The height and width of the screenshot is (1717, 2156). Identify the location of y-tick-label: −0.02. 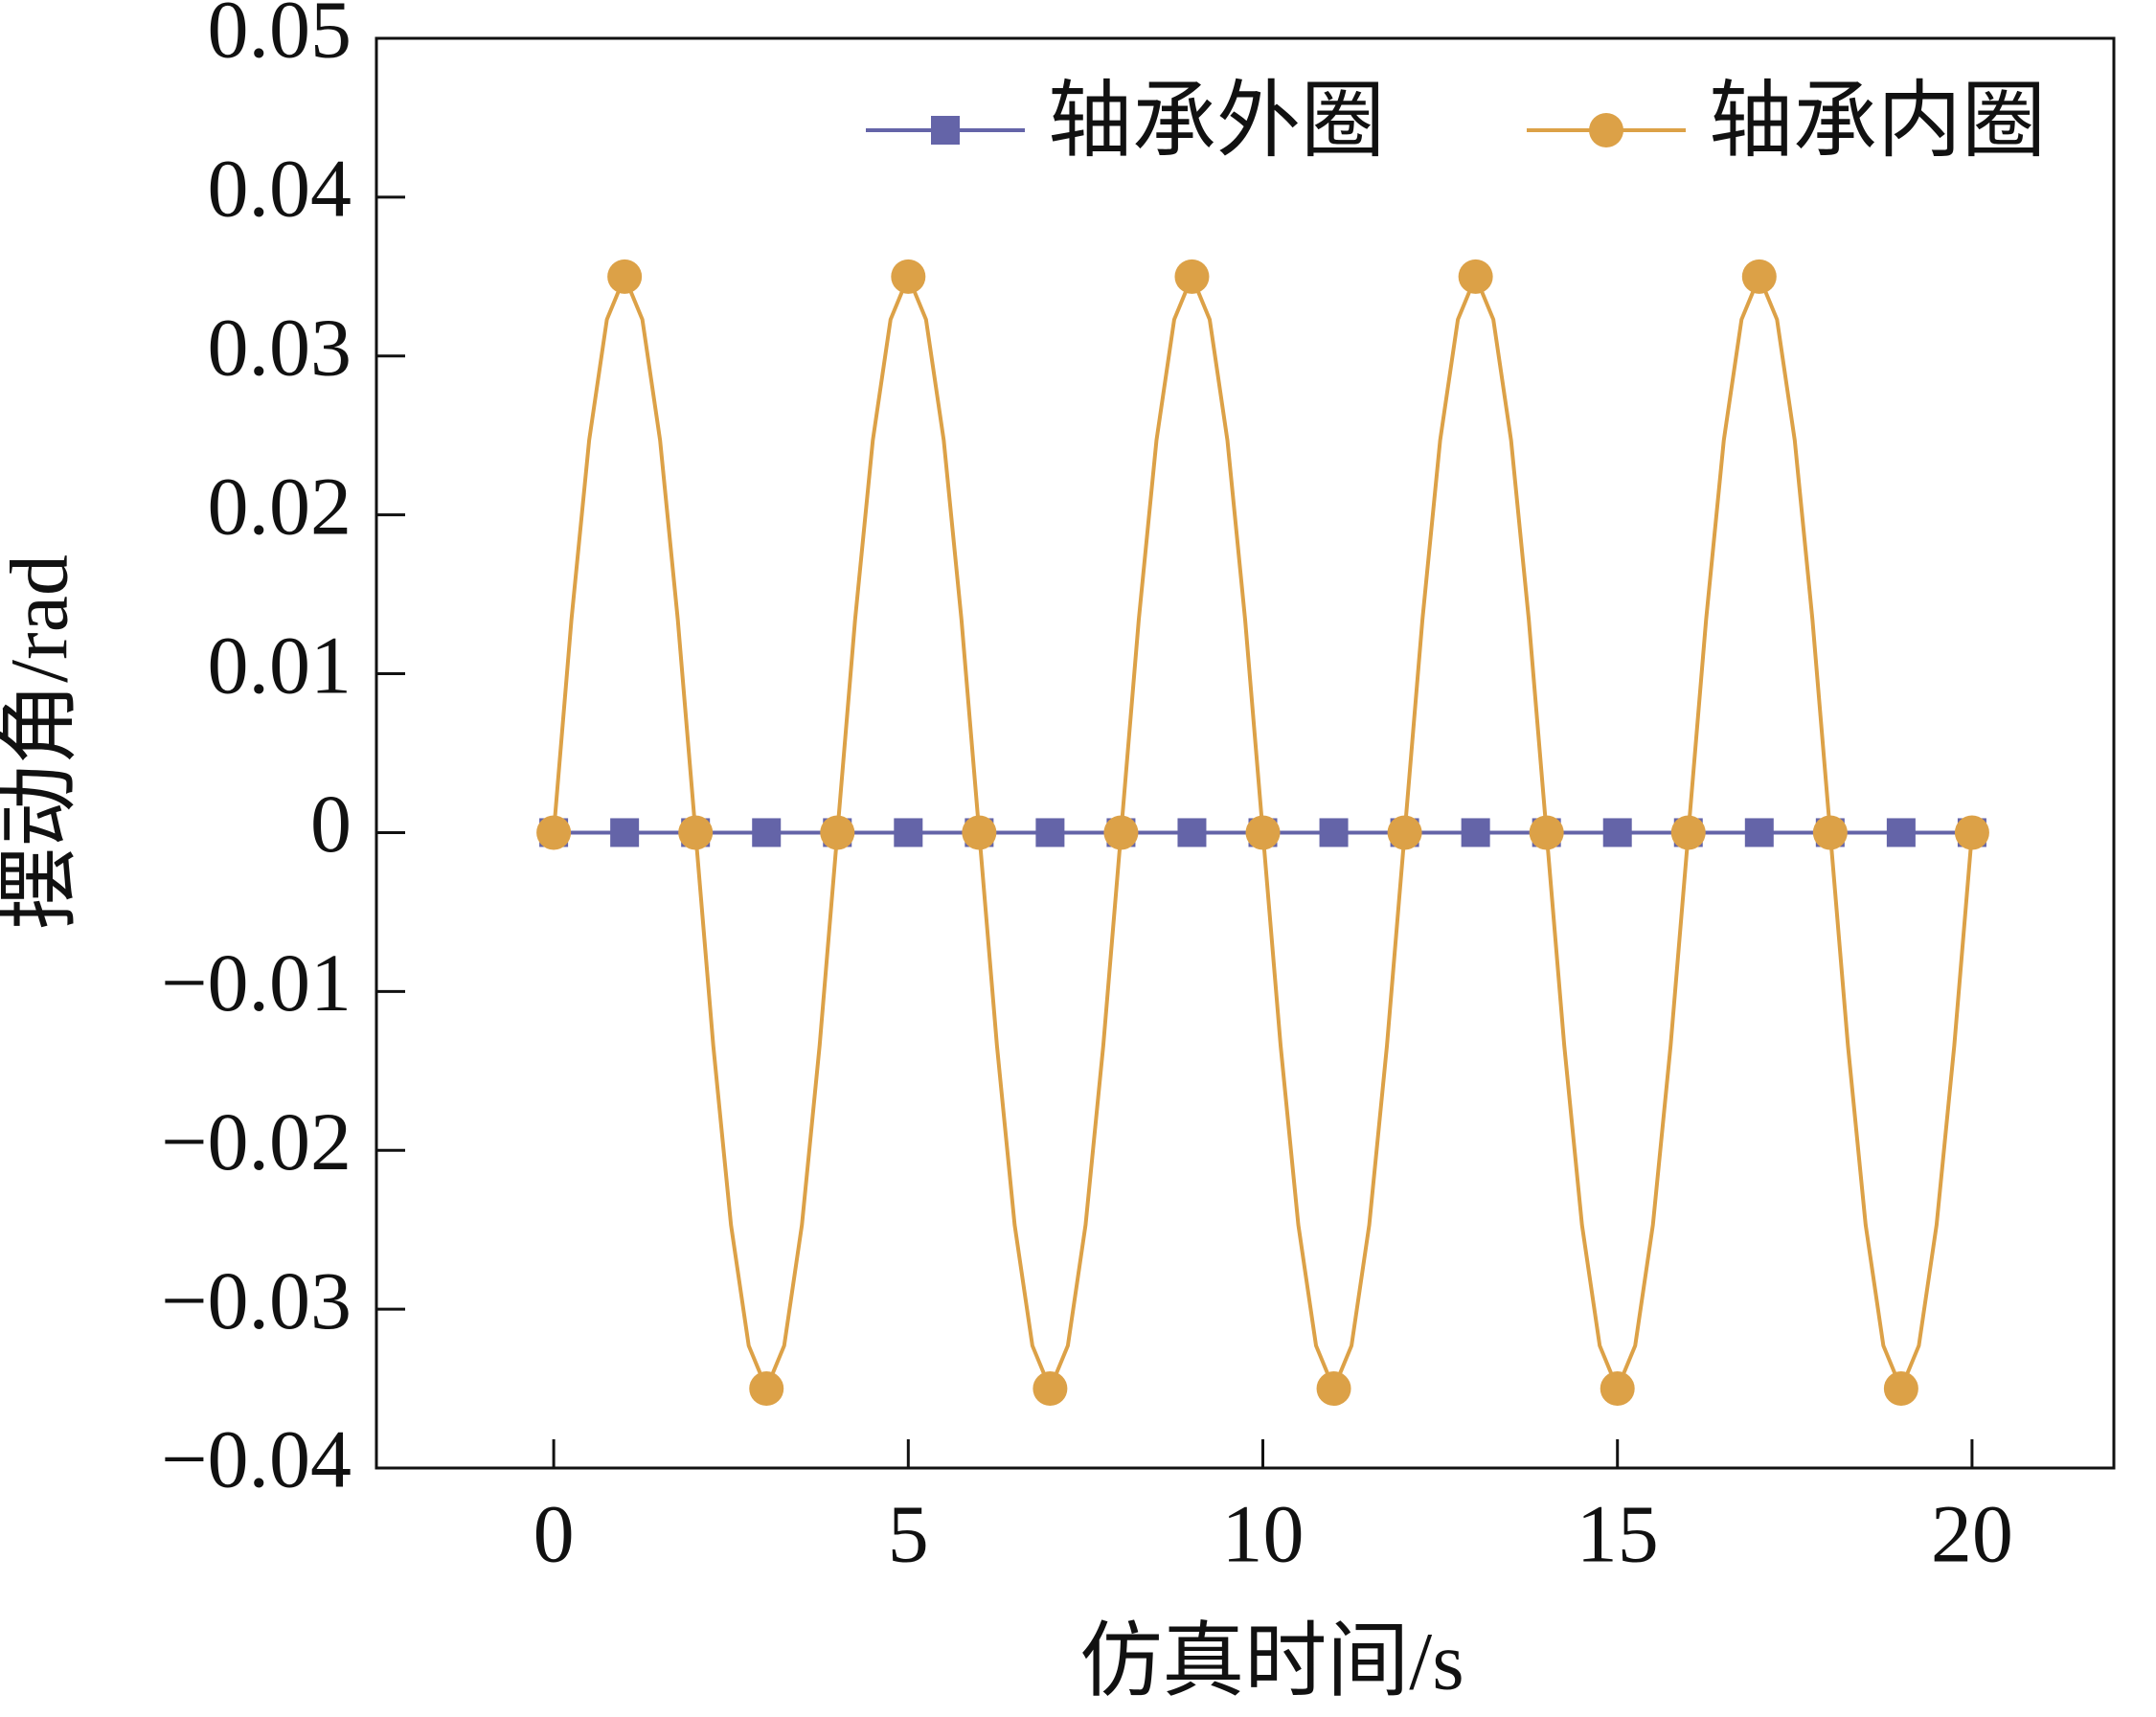
(256, 1141).